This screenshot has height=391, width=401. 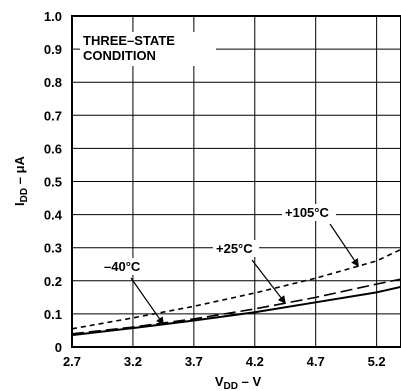 I want to click on y-axis-label: IDD – μA, so click(x=21, y=180).